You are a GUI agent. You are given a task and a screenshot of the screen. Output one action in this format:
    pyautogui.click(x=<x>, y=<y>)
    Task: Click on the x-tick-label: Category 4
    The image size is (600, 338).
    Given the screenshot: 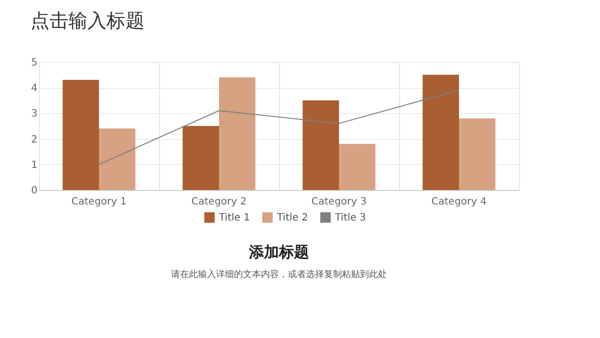 What is the action you would take?
    pyautogui.click(x=459, y=202)
    